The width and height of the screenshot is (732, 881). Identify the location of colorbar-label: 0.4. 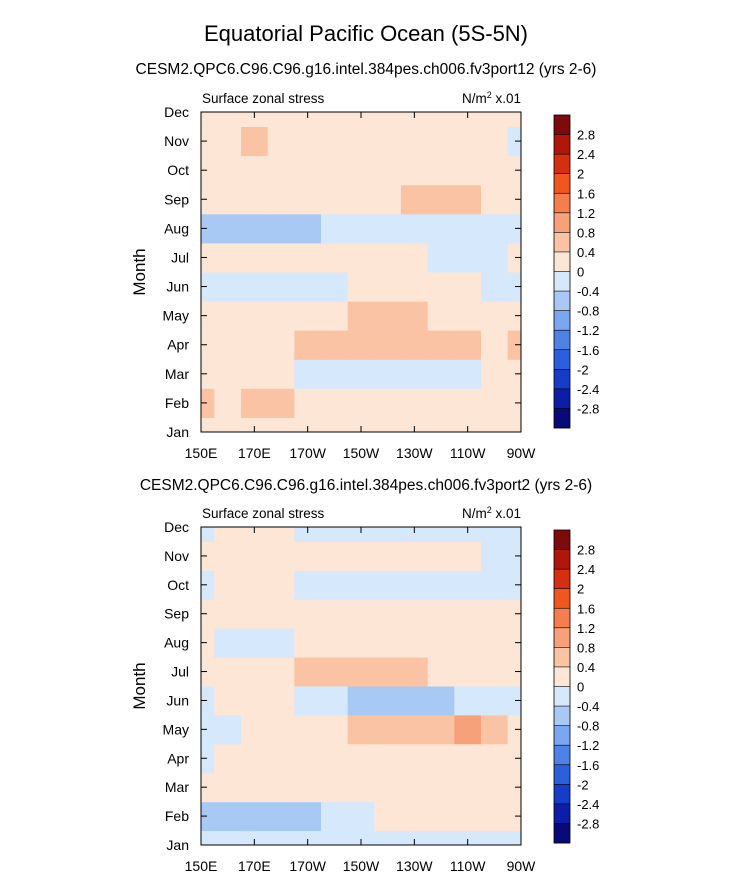
(586, 667).